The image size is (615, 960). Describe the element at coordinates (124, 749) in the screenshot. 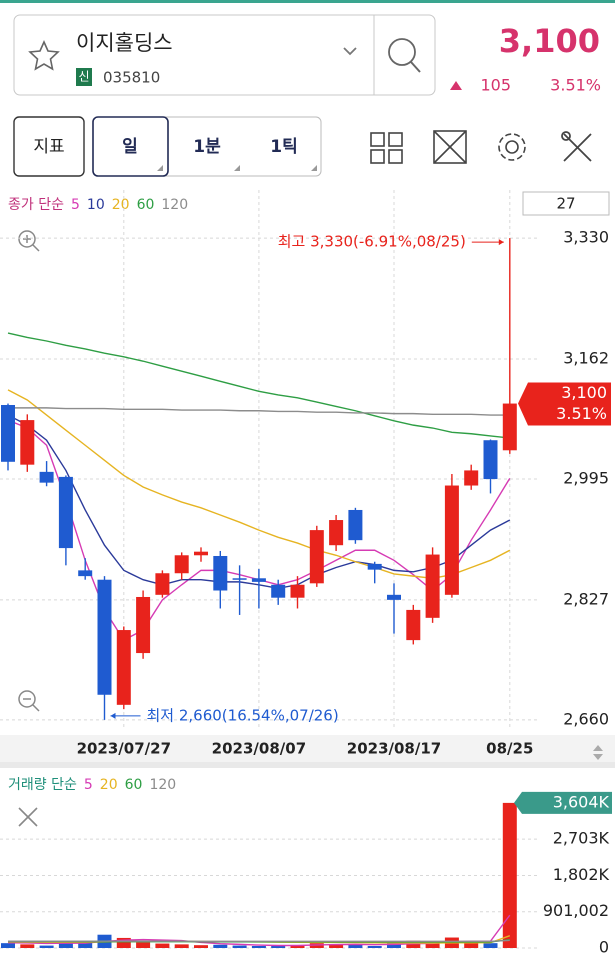

I see `x-tick-label: 2023/07/27` at that location.